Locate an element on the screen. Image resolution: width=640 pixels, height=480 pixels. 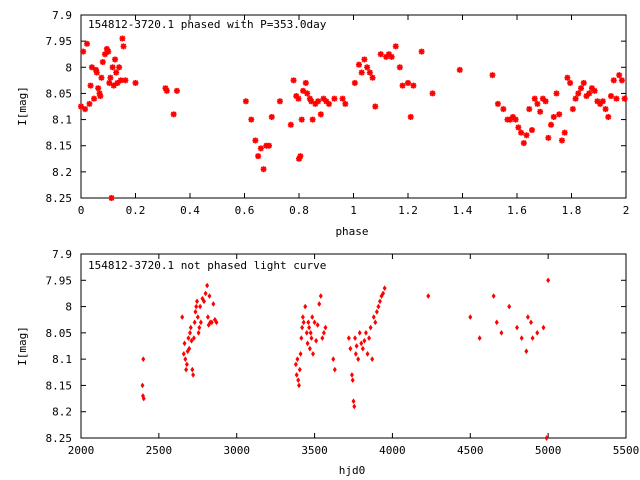
phased-x-tick-label: 0.4 is located at coordinates (190, 210).